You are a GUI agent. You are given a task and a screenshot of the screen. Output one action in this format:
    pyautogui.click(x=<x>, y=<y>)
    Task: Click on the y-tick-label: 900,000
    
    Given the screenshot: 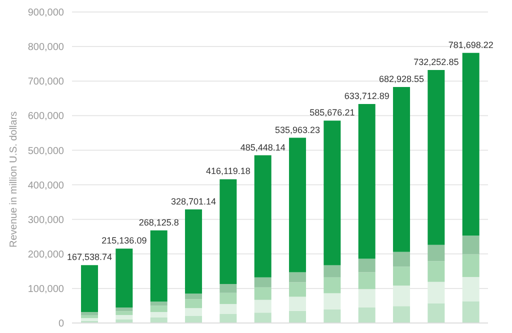 What is the action you would take?
    pyautogui.click(x=46, y=13)
    